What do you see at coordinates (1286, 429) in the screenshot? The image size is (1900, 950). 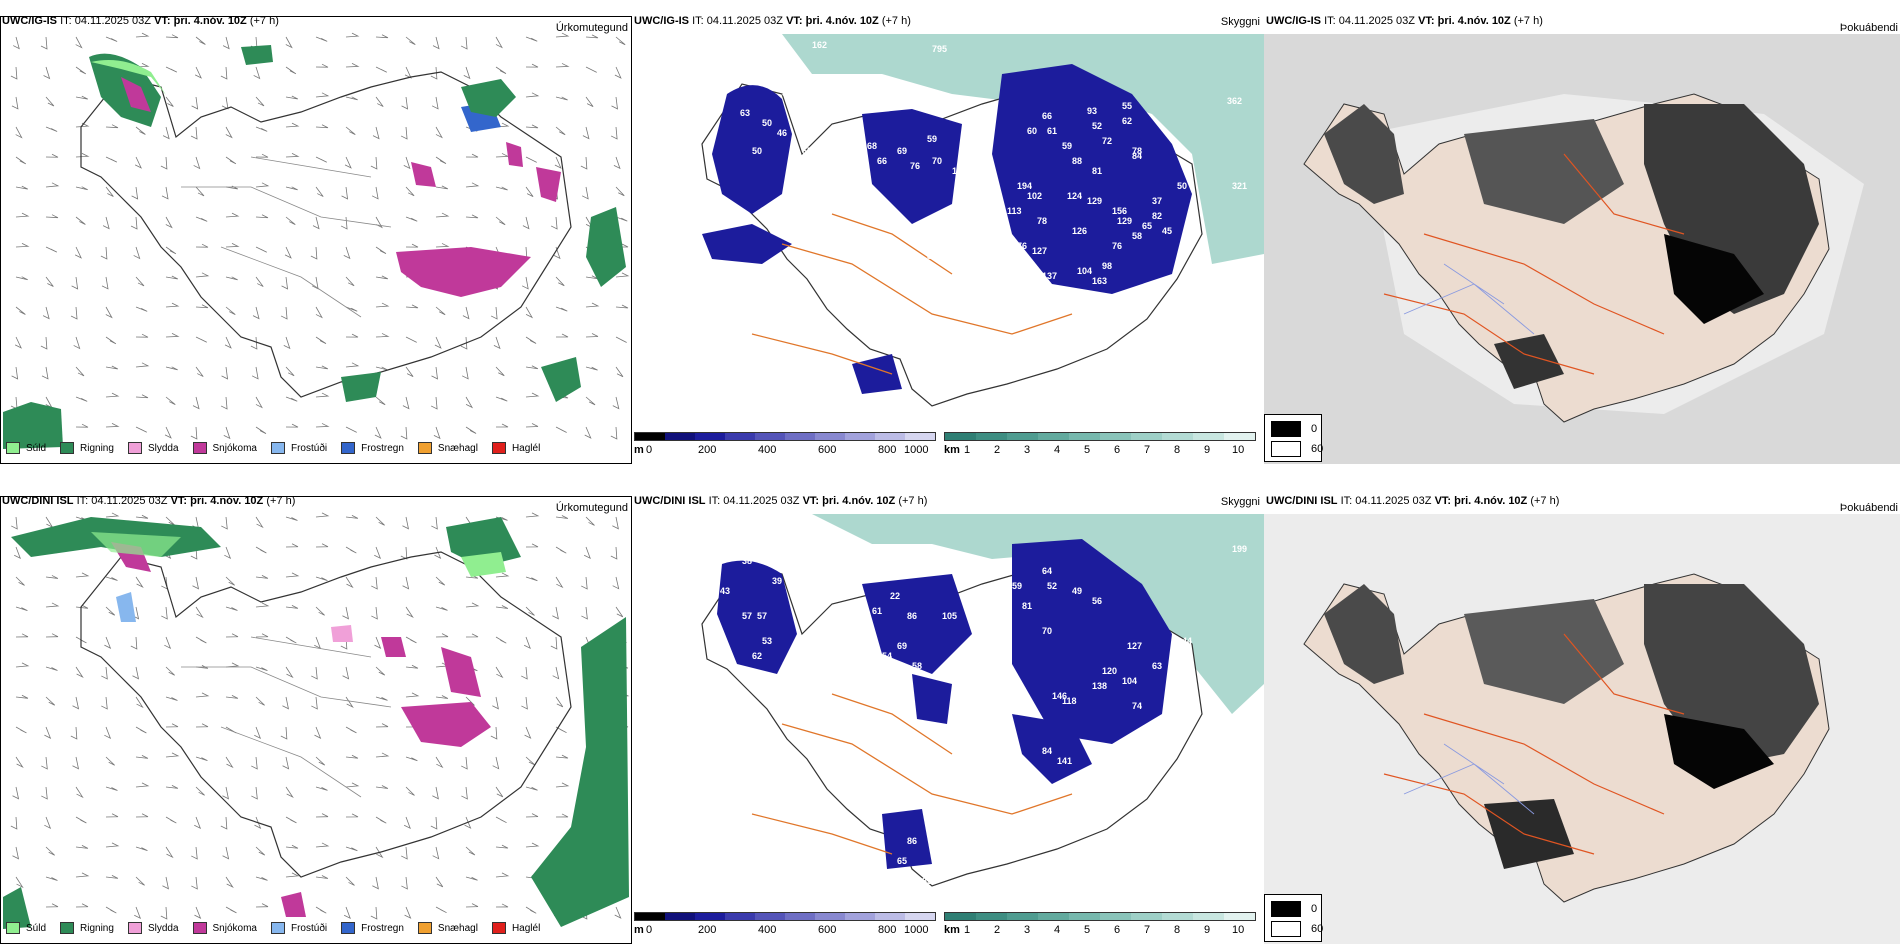 I see `fog-swatch` at bounding box center [1286, 429].